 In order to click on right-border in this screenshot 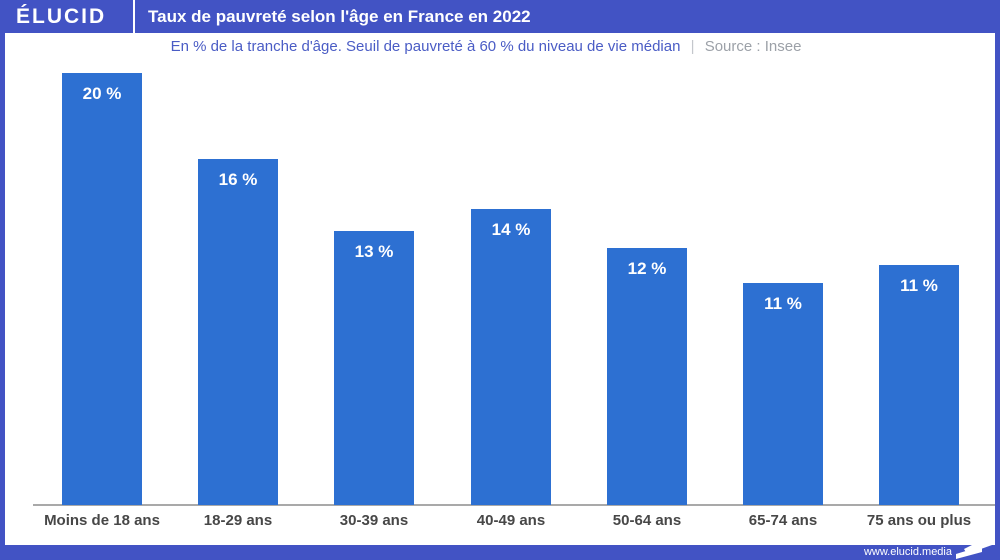, I will do `click(997, 289)`.